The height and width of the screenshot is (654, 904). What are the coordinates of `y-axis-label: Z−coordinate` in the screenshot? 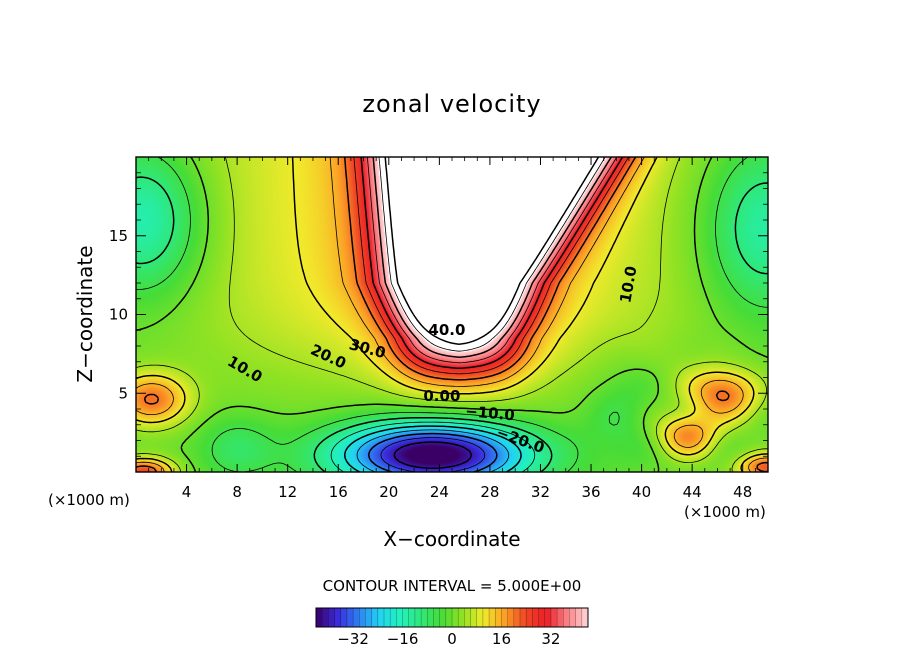 It's located at (85, 313).